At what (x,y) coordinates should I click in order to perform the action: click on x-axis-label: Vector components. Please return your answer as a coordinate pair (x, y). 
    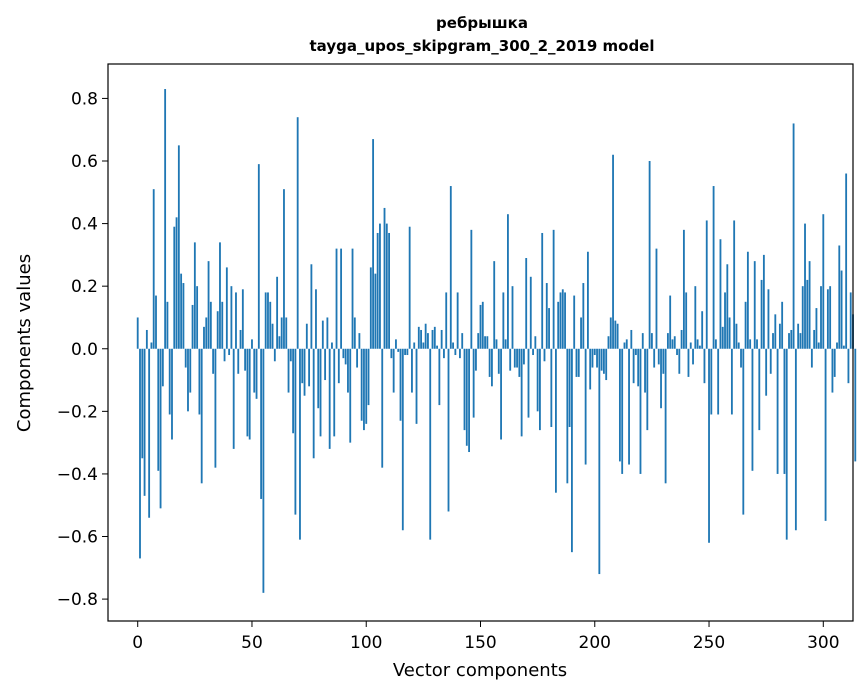
    Looking at the image, I should click on (480, 670).